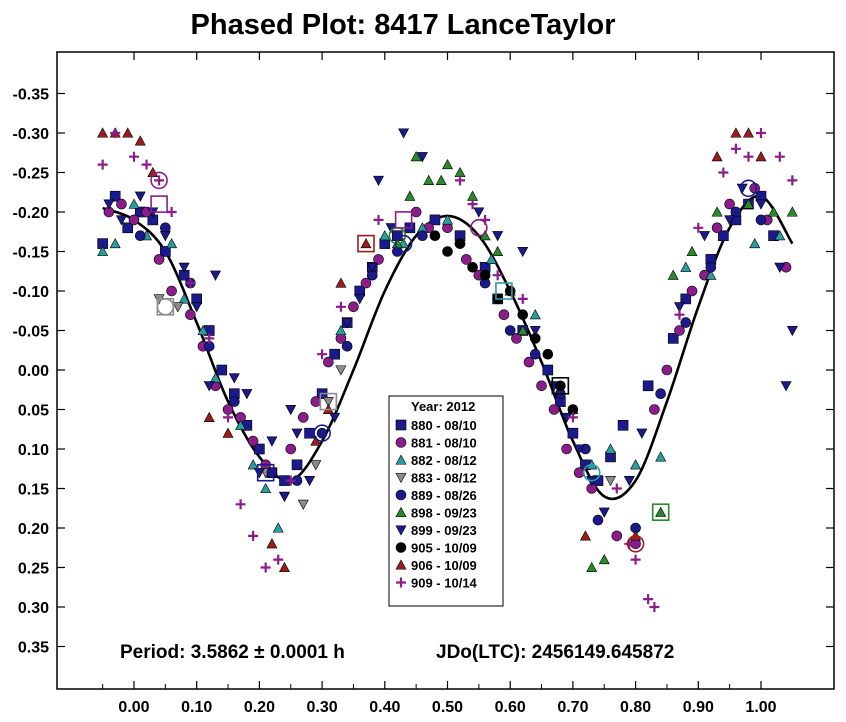  What do you see at coordinates (33, 450) in the screenshot?
I see `y-tick-label: 0.10` at bounding box center [33, 450].